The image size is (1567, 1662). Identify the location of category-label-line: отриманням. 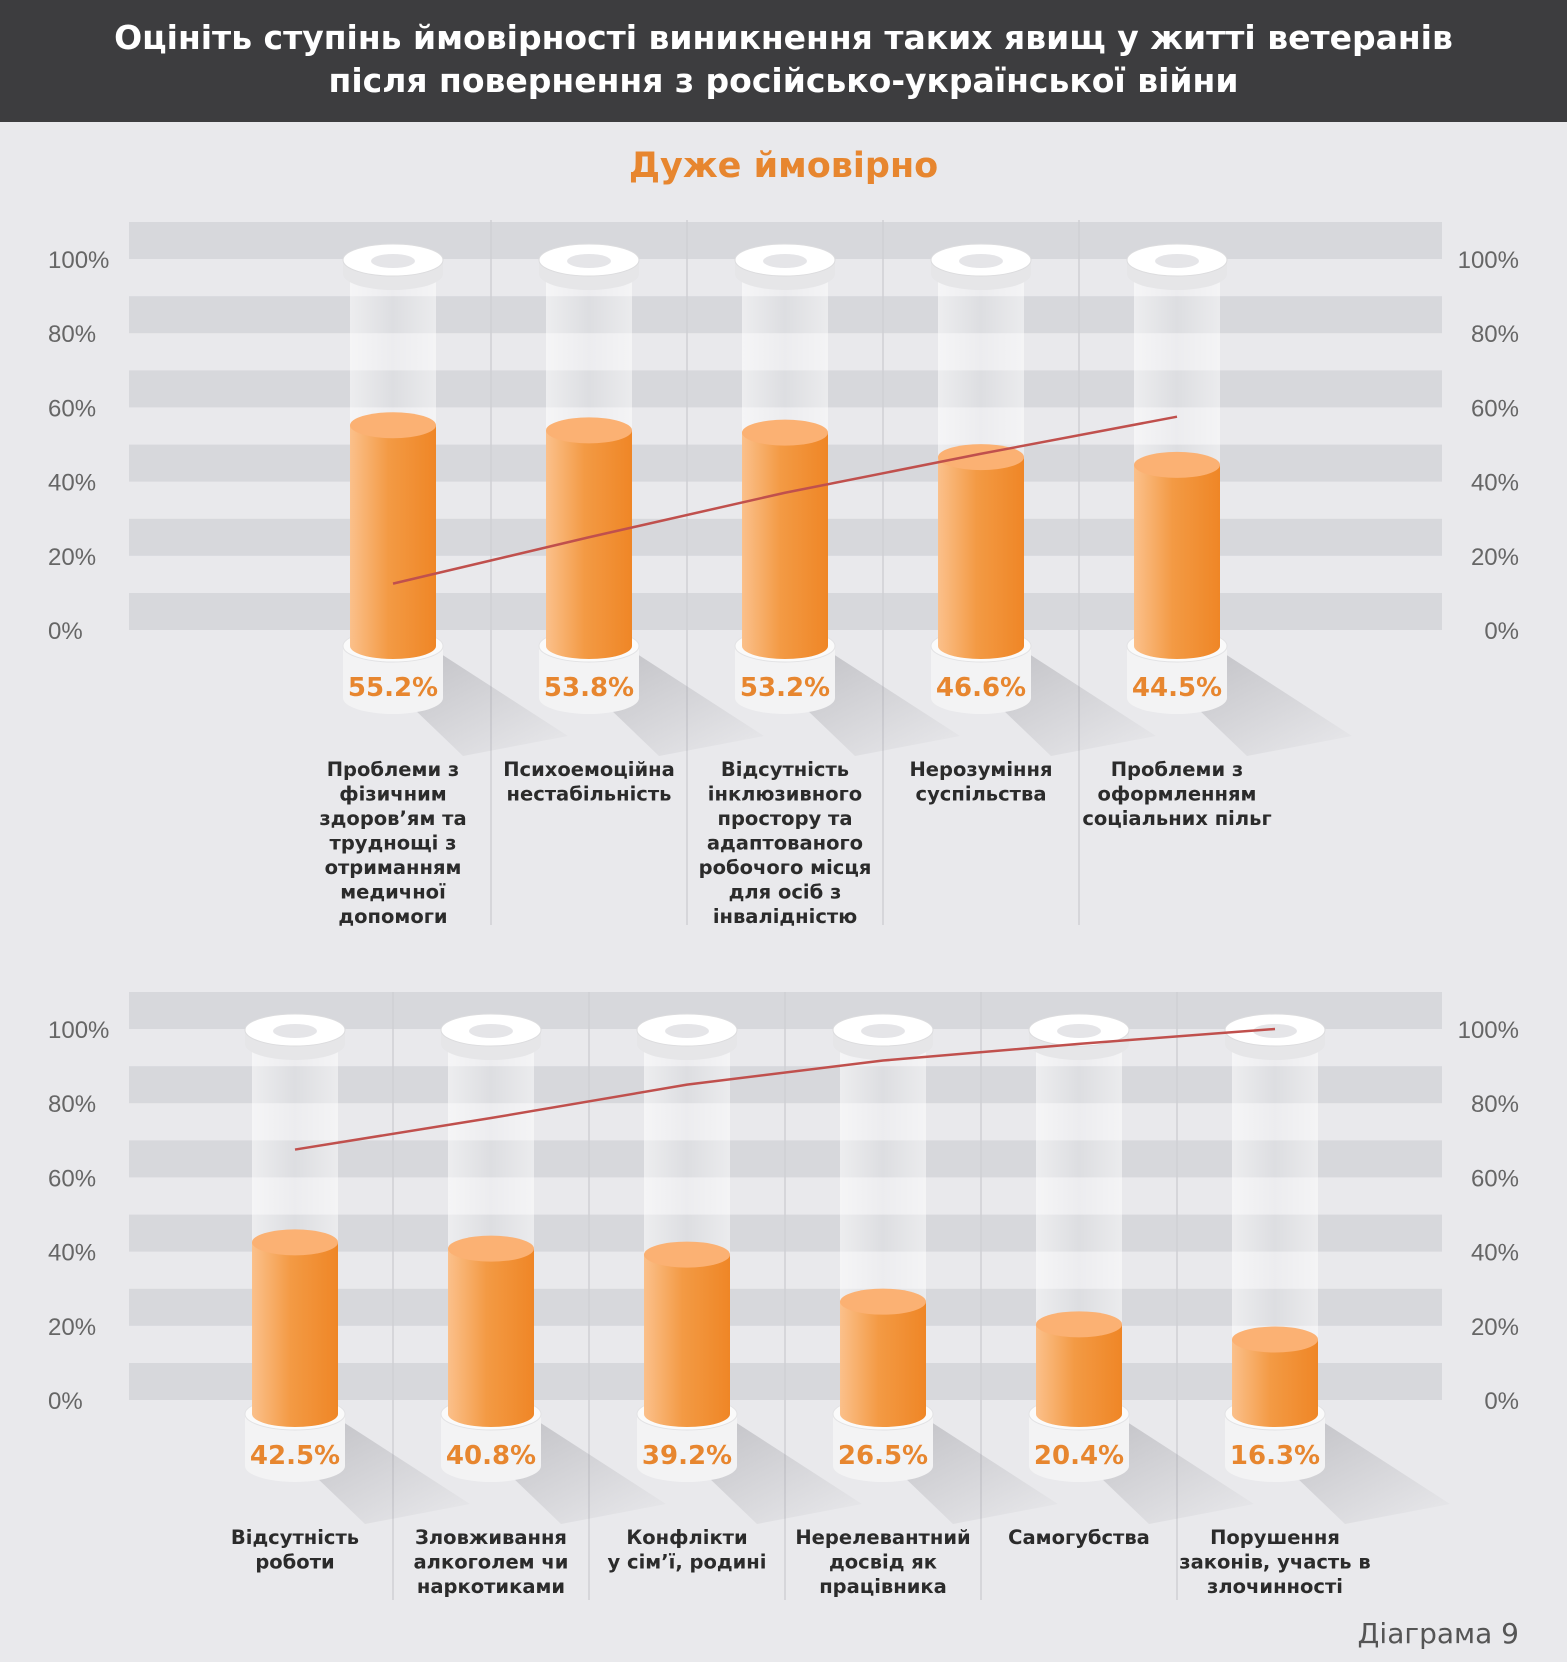
(393, 867).